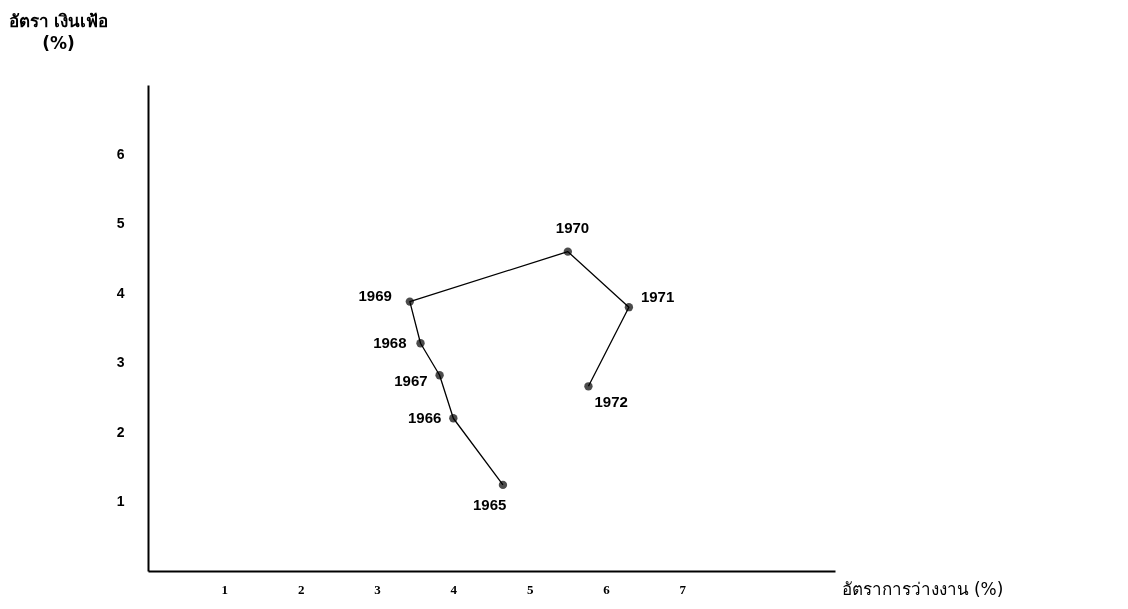 The image size is (1128, 609). What do you see at coordinates (225, 589) in the screenshot?
I see `x-tick-label: 1` at bounding box center [225, 589].